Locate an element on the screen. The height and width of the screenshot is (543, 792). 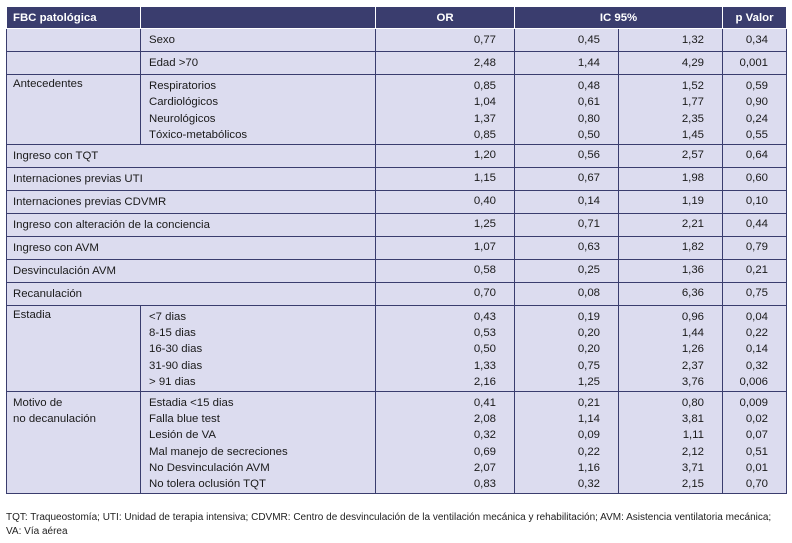
ic-lower-value: 0,71 is located at coordinates (588, 224).